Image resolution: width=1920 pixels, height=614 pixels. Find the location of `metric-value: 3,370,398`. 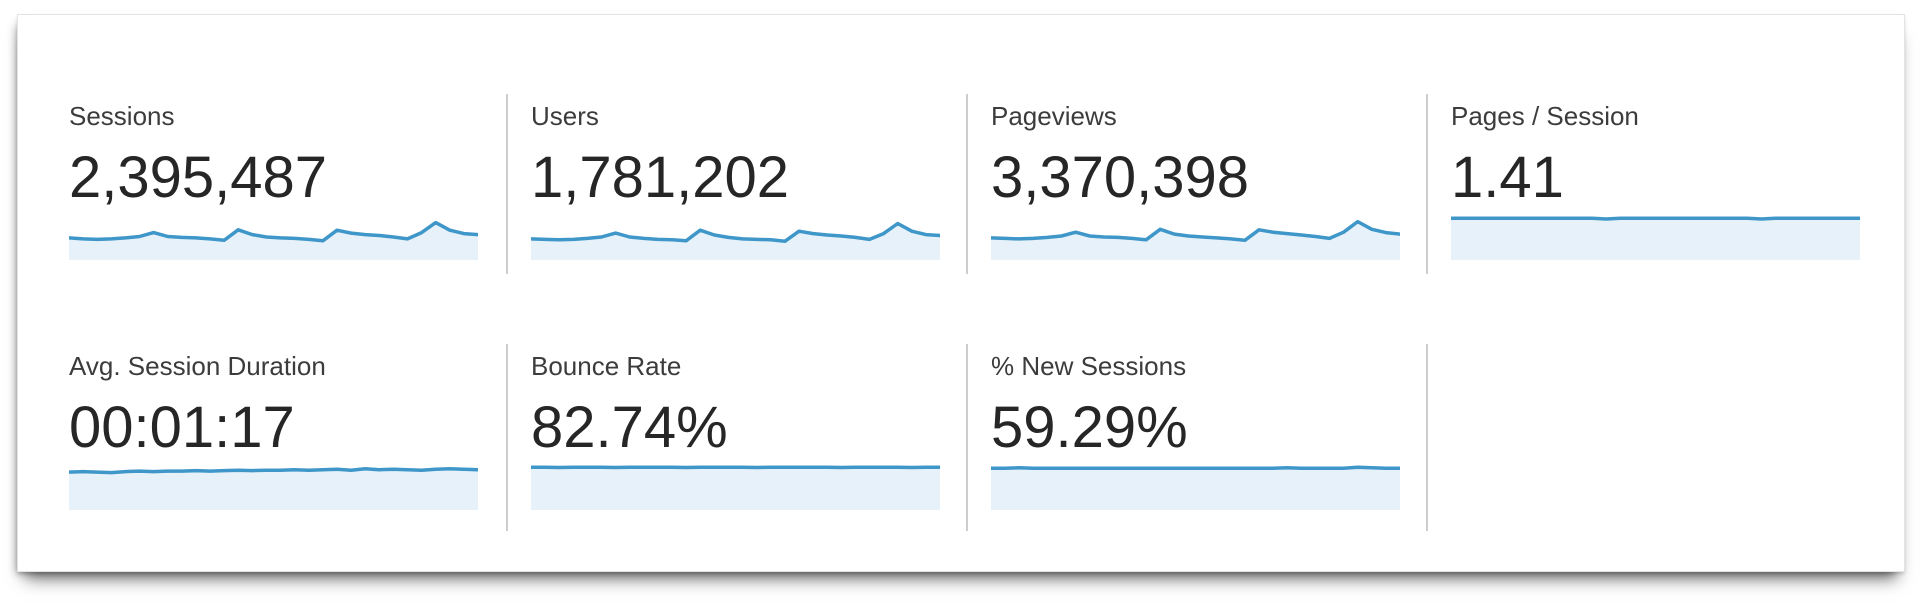

metric-value: 3,370,398 is located at coordinates (1120, 177).